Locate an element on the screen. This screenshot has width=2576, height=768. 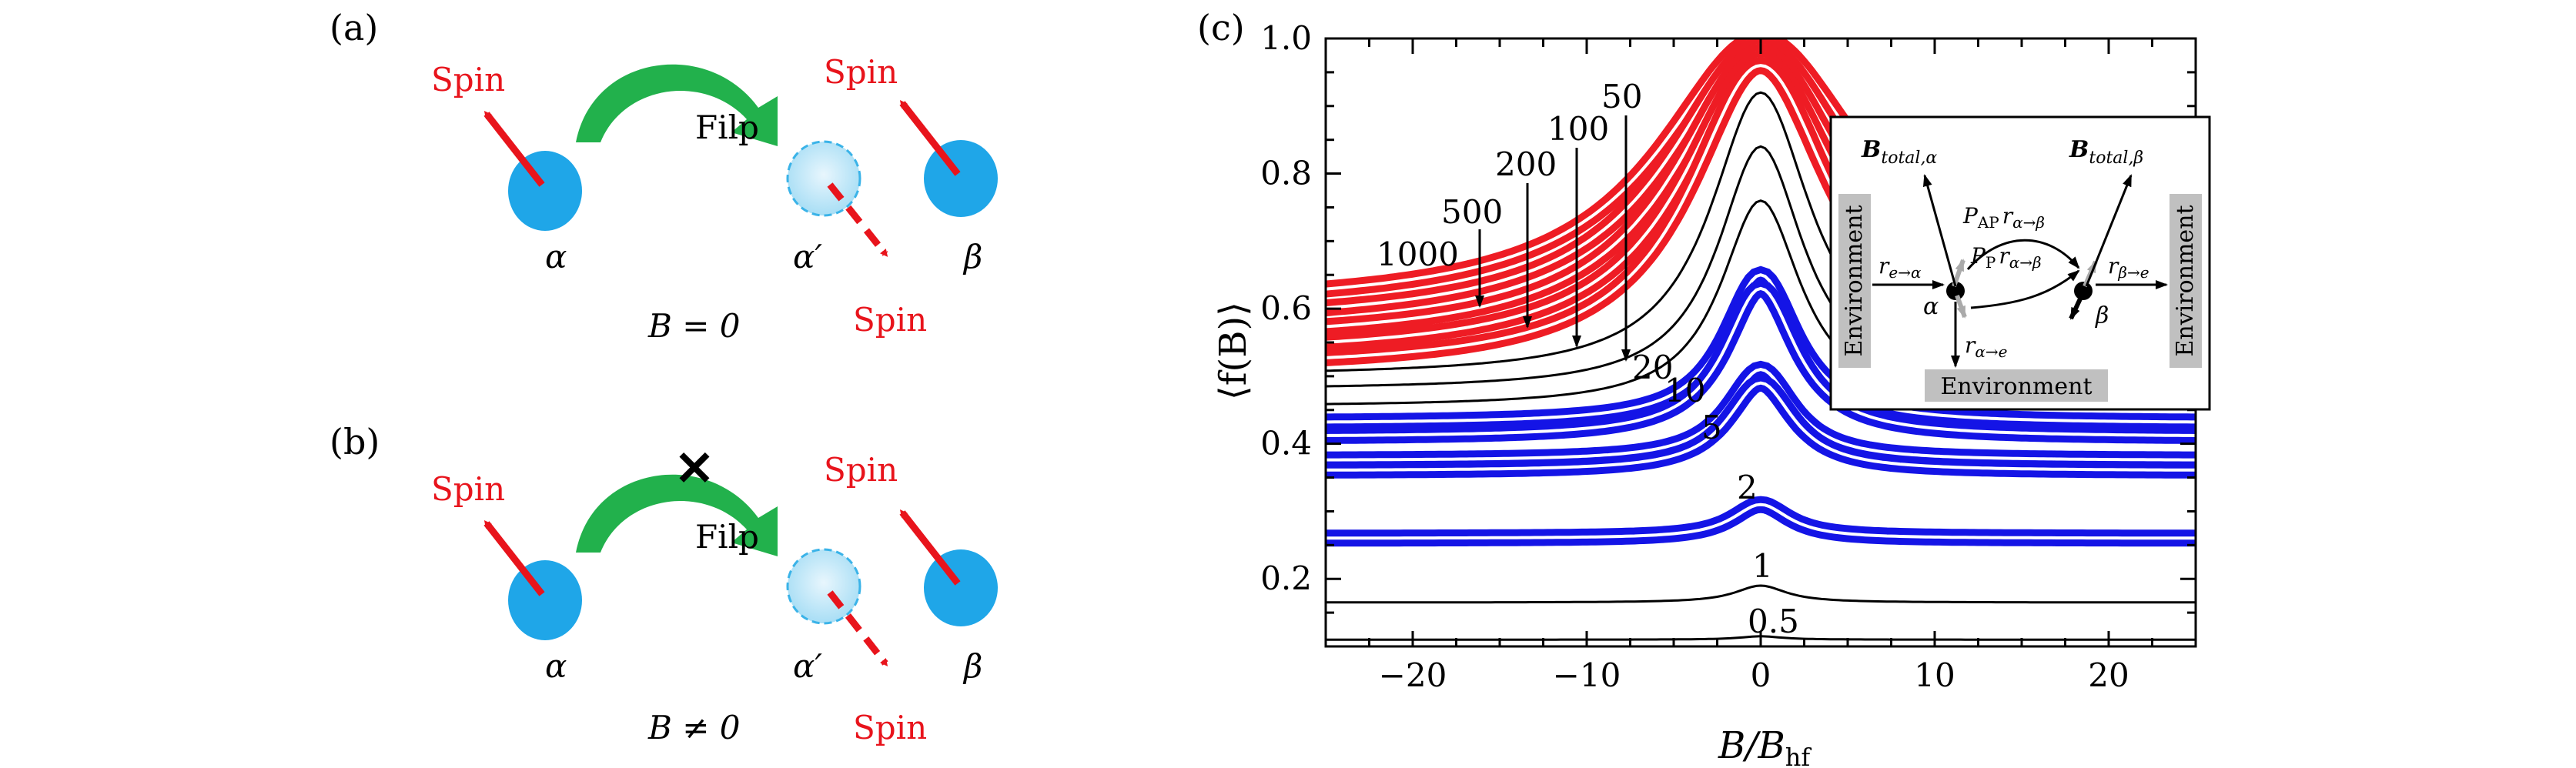
p-ap-arrow is located at coordinates (2023, 254).